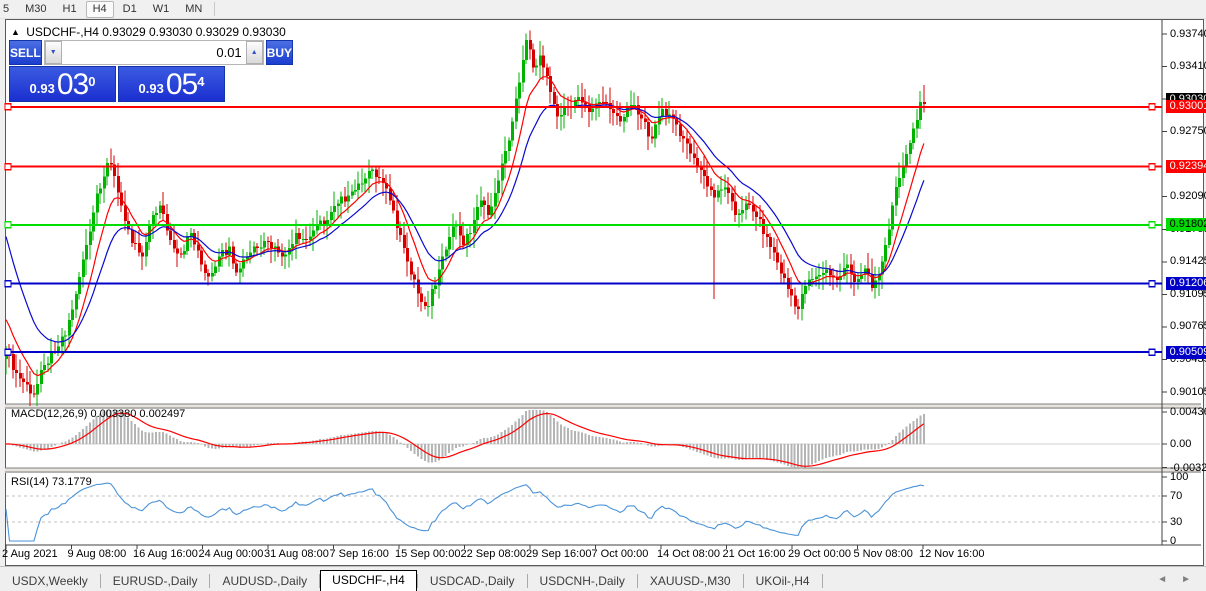 The height and width of the screenshot is (591, 1206). What do you see at coordinates (181, 84) in the screenshot?
I see `buy-price-big: 05` at bounding box center [181, 84].